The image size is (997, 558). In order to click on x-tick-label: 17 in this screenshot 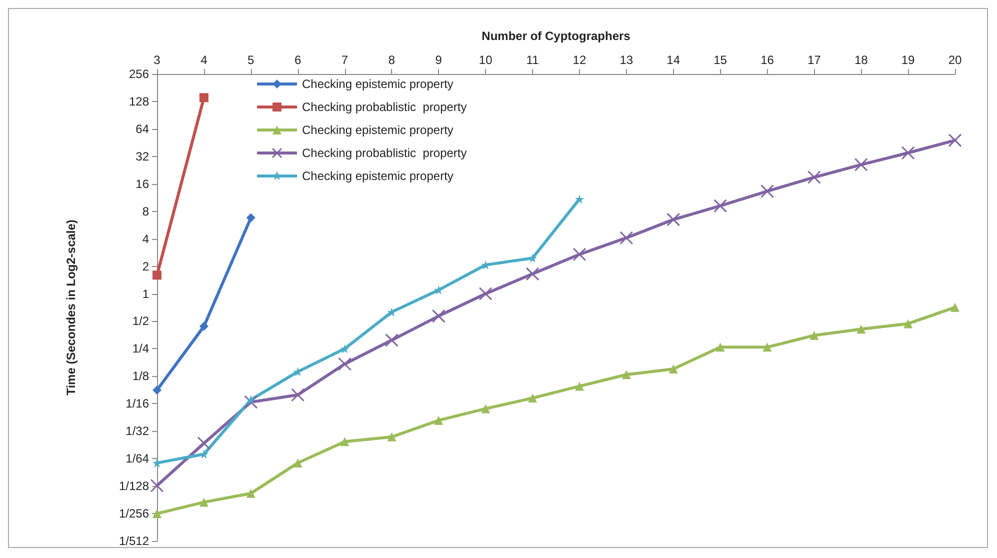, I will do `click(814, 60)`.